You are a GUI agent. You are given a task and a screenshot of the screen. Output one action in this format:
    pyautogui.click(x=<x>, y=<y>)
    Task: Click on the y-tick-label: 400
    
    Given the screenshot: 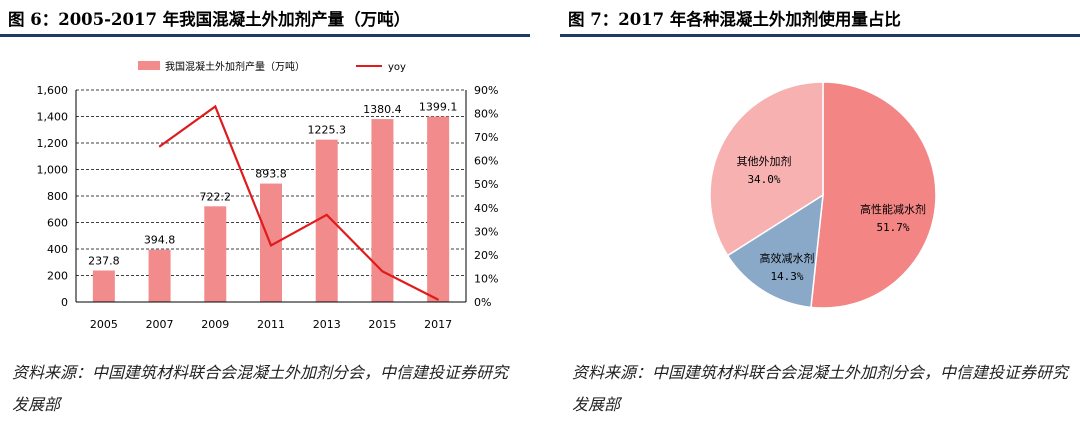 What is the action you would take?
    pyautogui.click(x=57, y=249)
    